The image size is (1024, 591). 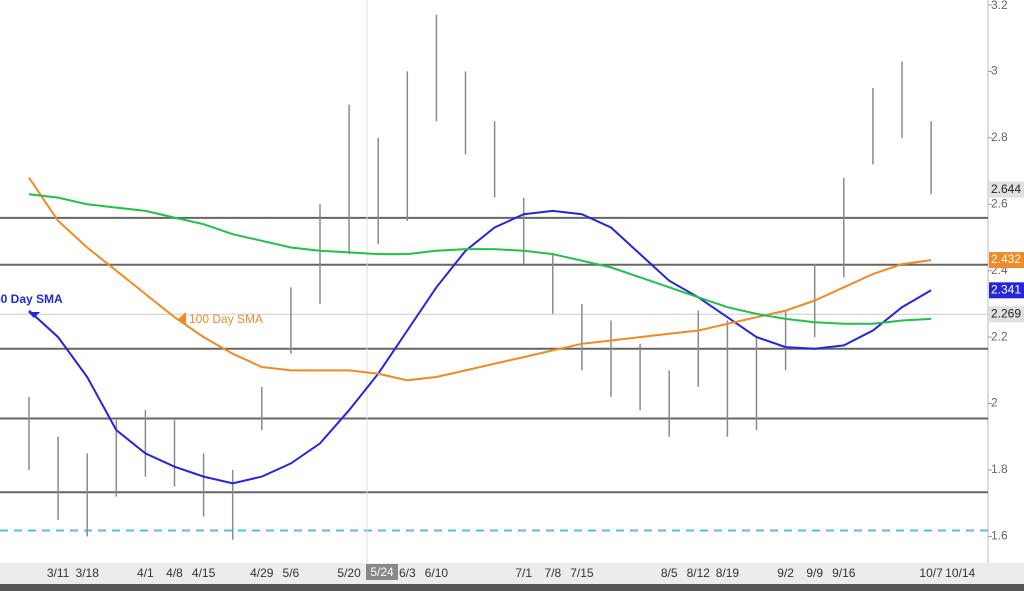 What do you see at coordinates (785, 573) in the screenshot?
I see `x-tick-label: 9/2` at bounding box center [785, 573].